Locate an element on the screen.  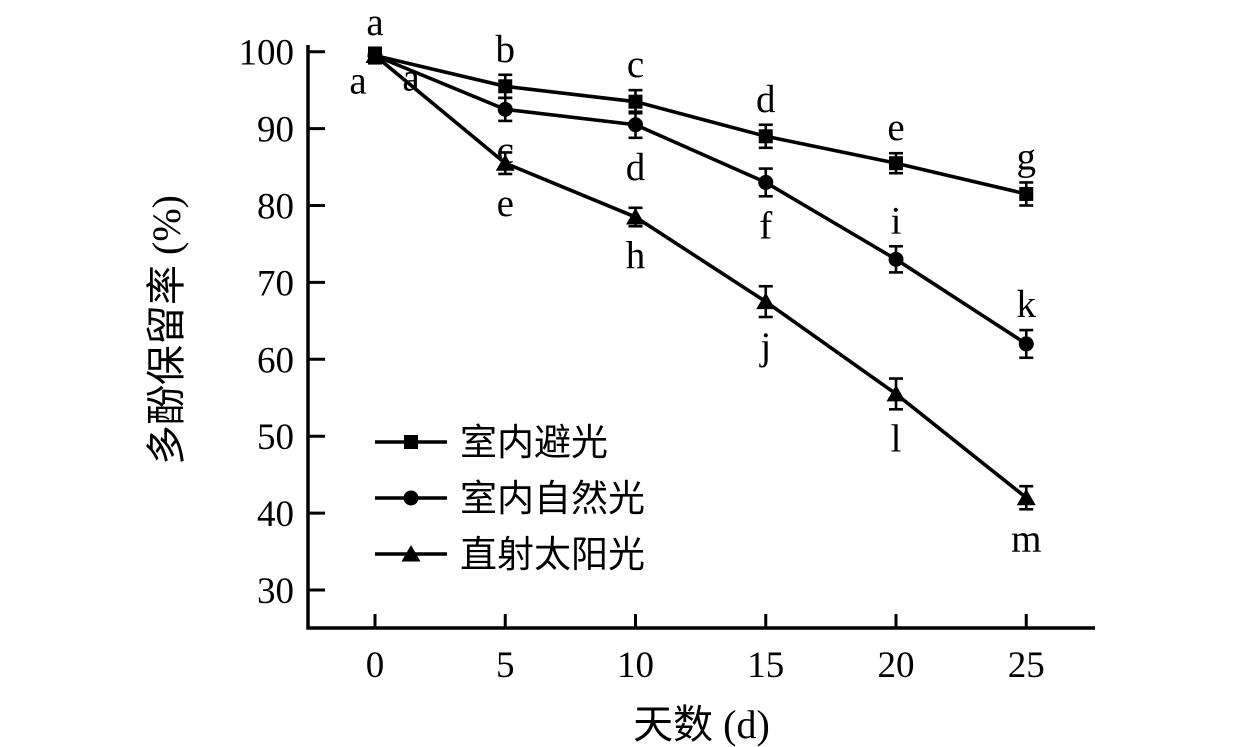
sig-letter: i is located at coordinates (896, 220).